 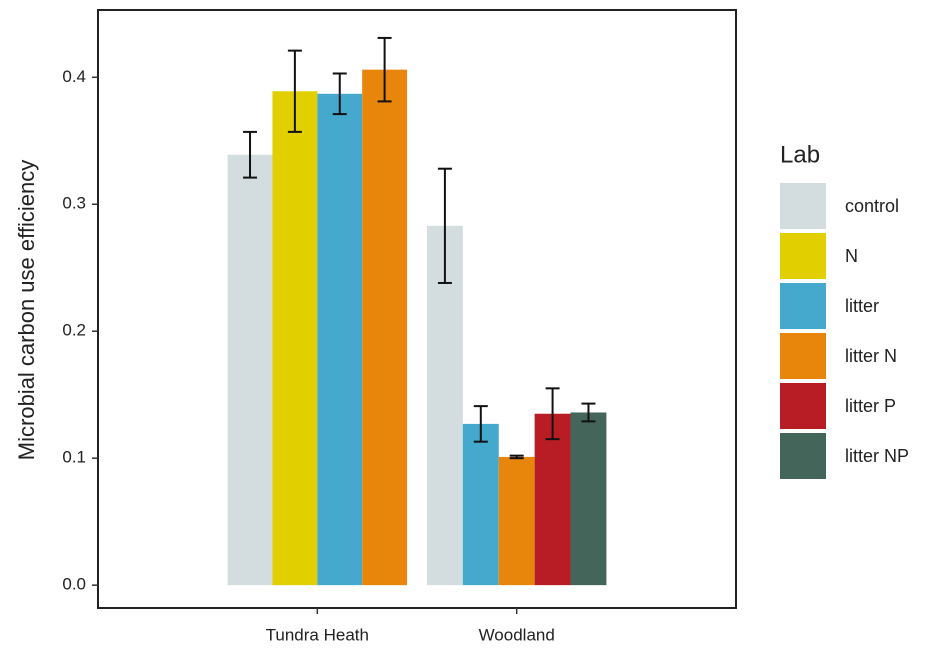 What do you see at coordinates (877, 456) in the screenshot?
I see `legend-label: litter NP` at bounding box center [877, 456].